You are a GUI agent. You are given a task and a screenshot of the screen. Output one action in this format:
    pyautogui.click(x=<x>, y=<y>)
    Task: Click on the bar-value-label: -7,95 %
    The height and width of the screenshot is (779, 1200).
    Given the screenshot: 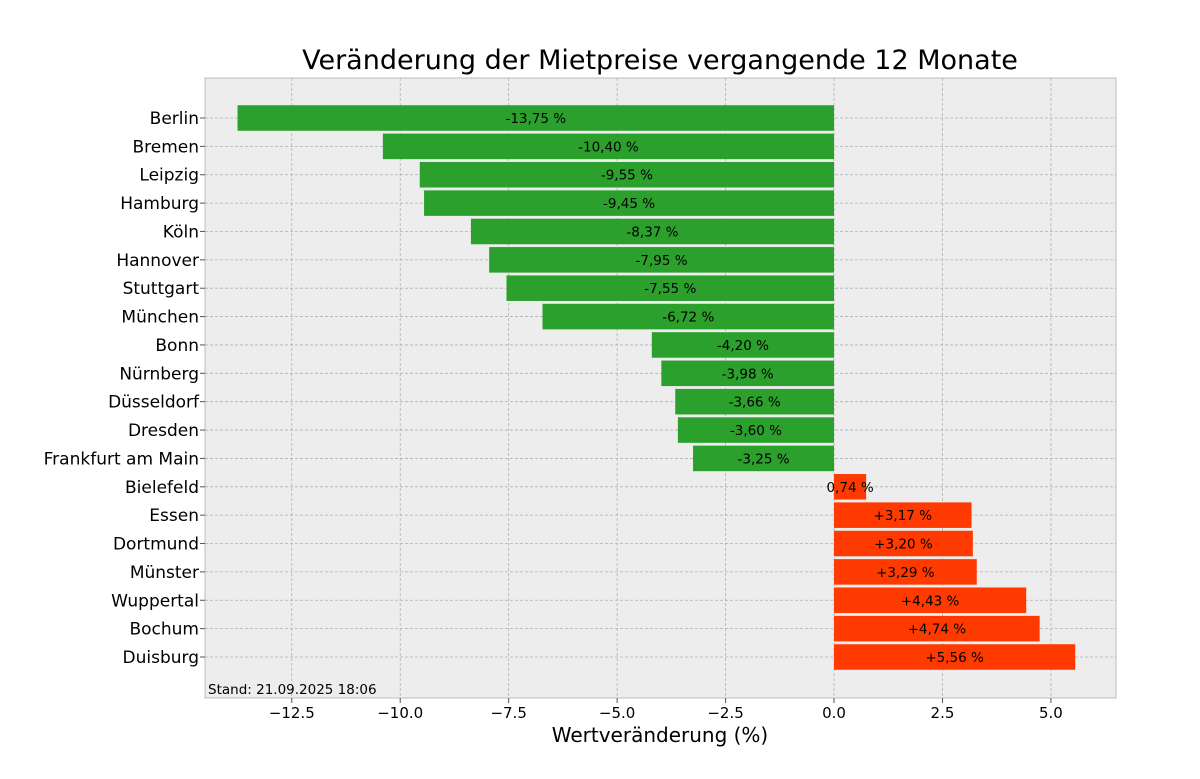 What is the action you would take?
    pyautogui.click(x=662, y=261)
    